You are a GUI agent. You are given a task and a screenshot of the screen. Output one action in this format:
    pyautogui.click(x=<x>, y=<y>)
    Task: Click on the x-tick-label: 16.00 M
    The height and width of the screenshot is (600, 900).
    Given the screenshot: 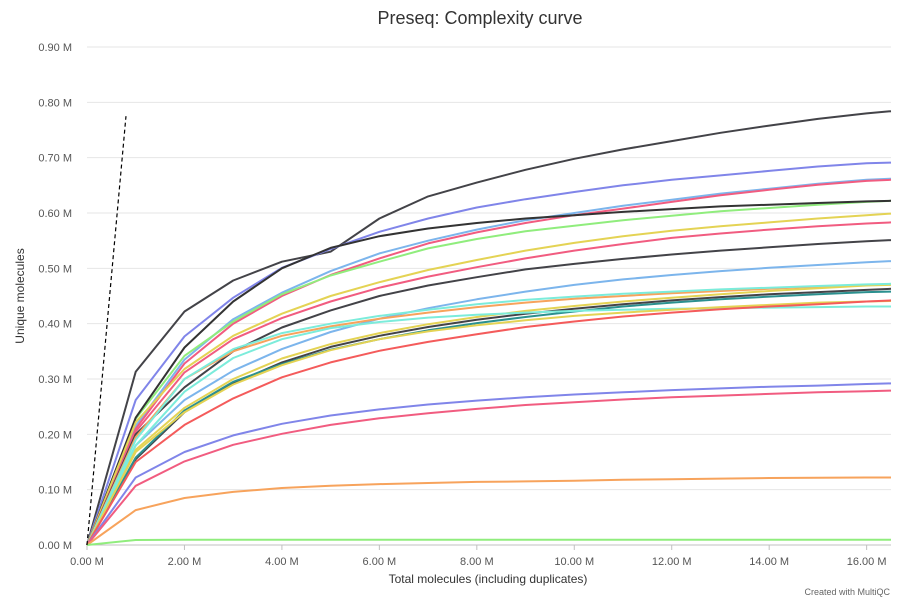 What is the action you would take?
    pyautogui.click(x=867, y=562)
    